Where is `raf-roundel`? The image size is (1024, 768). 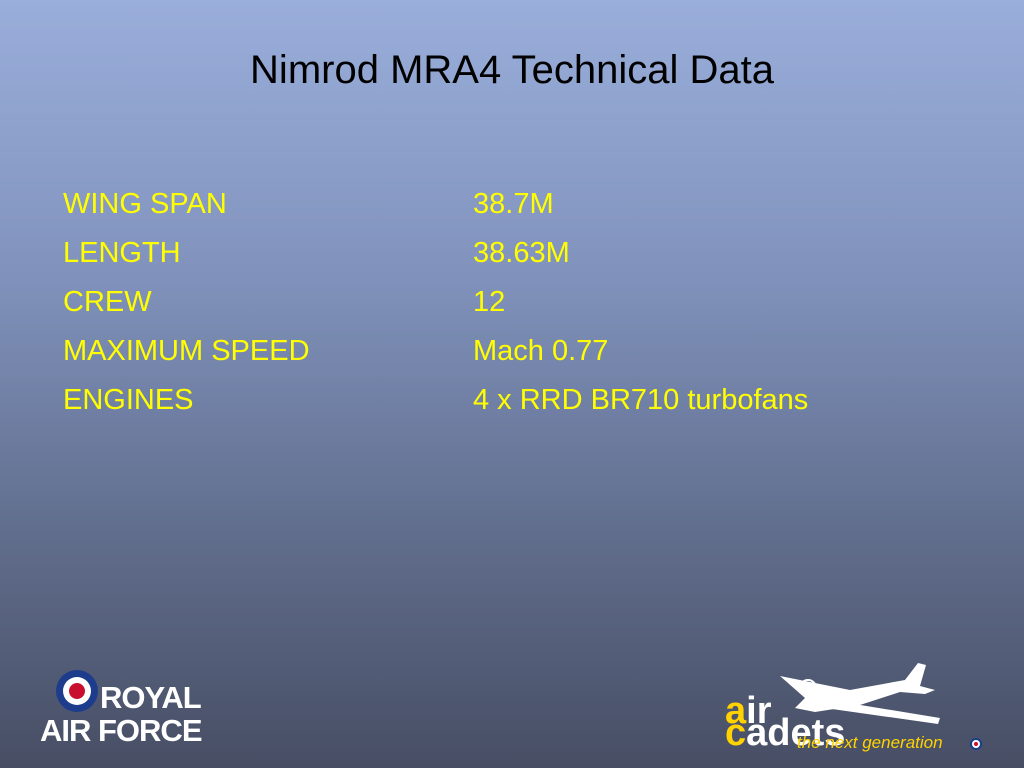
raf-roundel is located at coordinates (77, 691).